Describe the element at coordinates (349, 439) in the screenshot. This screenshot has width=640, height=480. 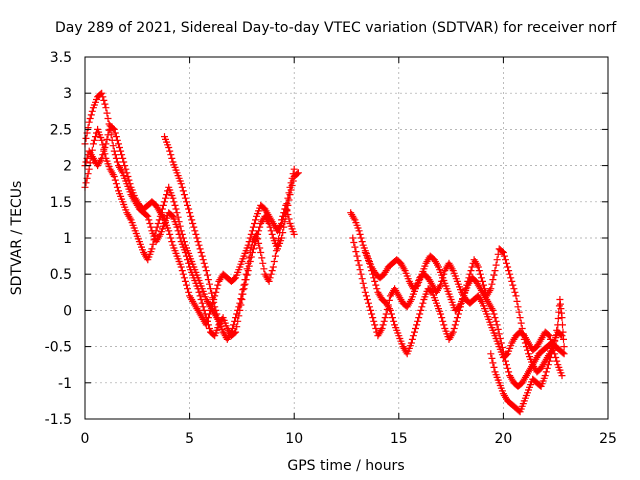
I see `x-tick-labels: 0 5 10 15 20 25` at that location.